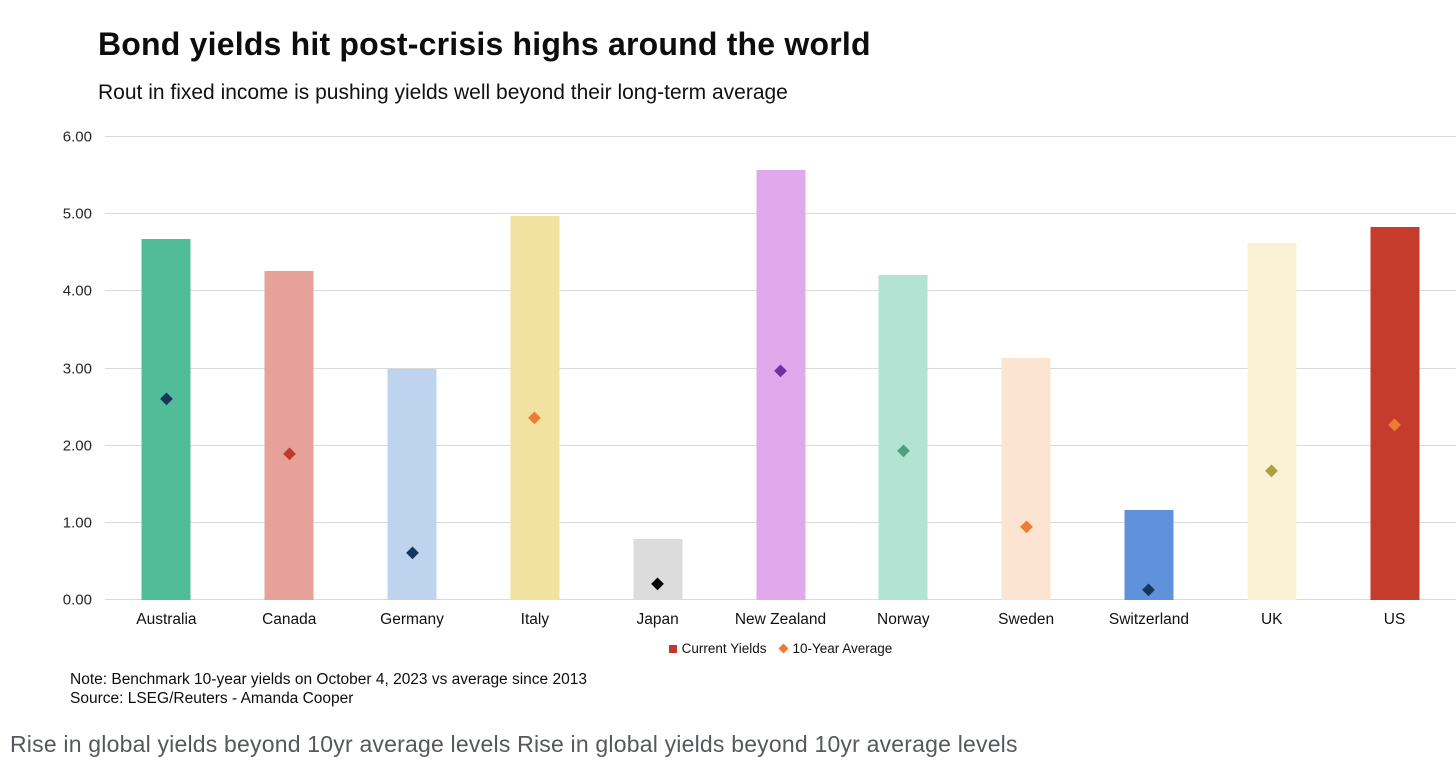 This screenshot has width=1456, height=778. I want to click on bar-current-yield-sweden, so click(1026, 478).